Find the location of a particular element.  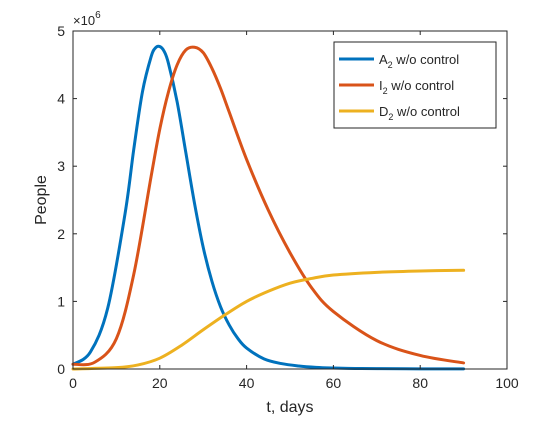

y-exponent-power: 6 is located at coordinates (98, 15).